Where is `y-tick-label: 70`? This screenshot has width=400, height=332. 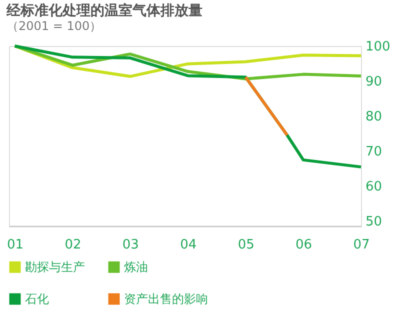
y-tick-label: 70 is located at coordinates (374, 152).